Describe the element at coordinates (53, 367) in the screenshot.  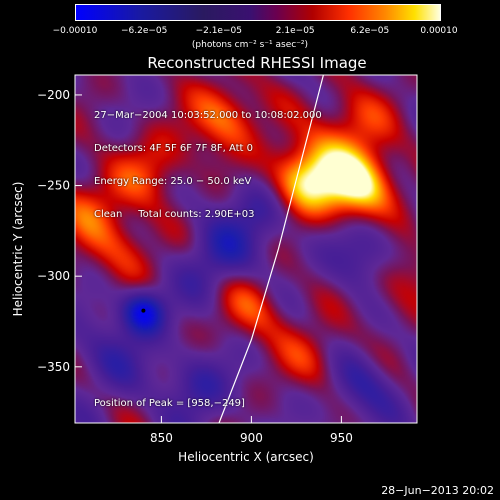
I see `y-tick-label: −350` at that location.